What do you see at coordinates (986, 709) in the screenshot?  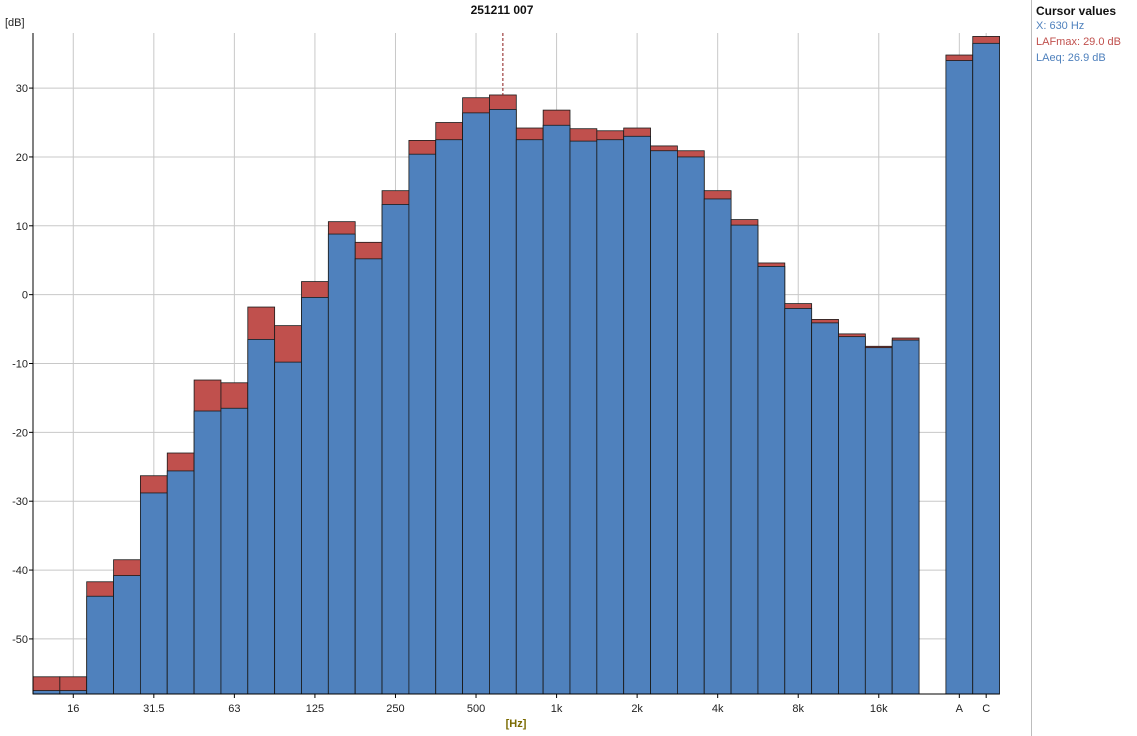 I see `x-tick-label: C` at bounding box center [986, 709].